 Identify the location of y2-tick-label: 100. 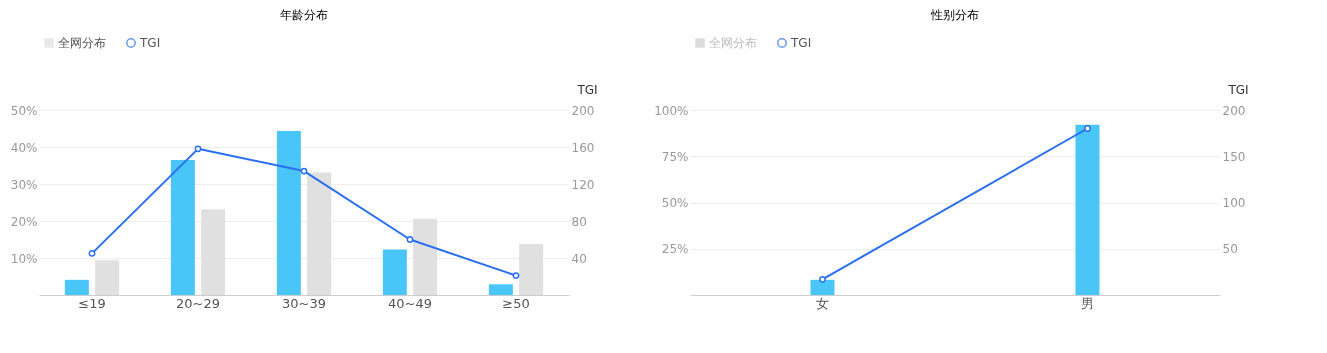
(1234, 203).